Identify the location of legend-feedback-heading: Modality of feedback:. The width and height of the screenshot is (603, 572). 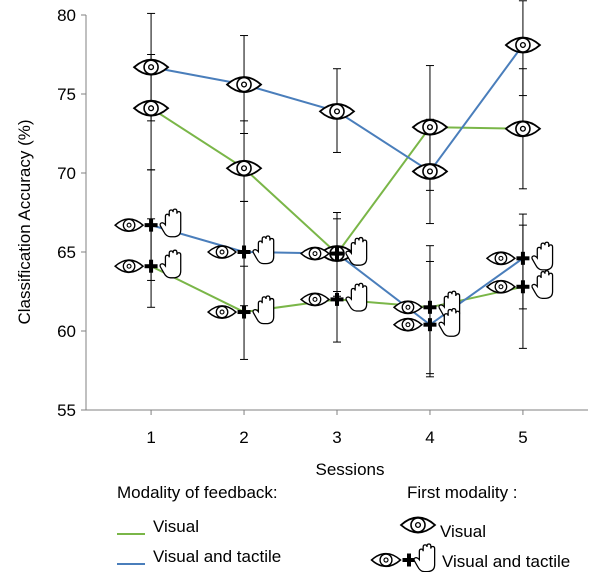
(197, 492).